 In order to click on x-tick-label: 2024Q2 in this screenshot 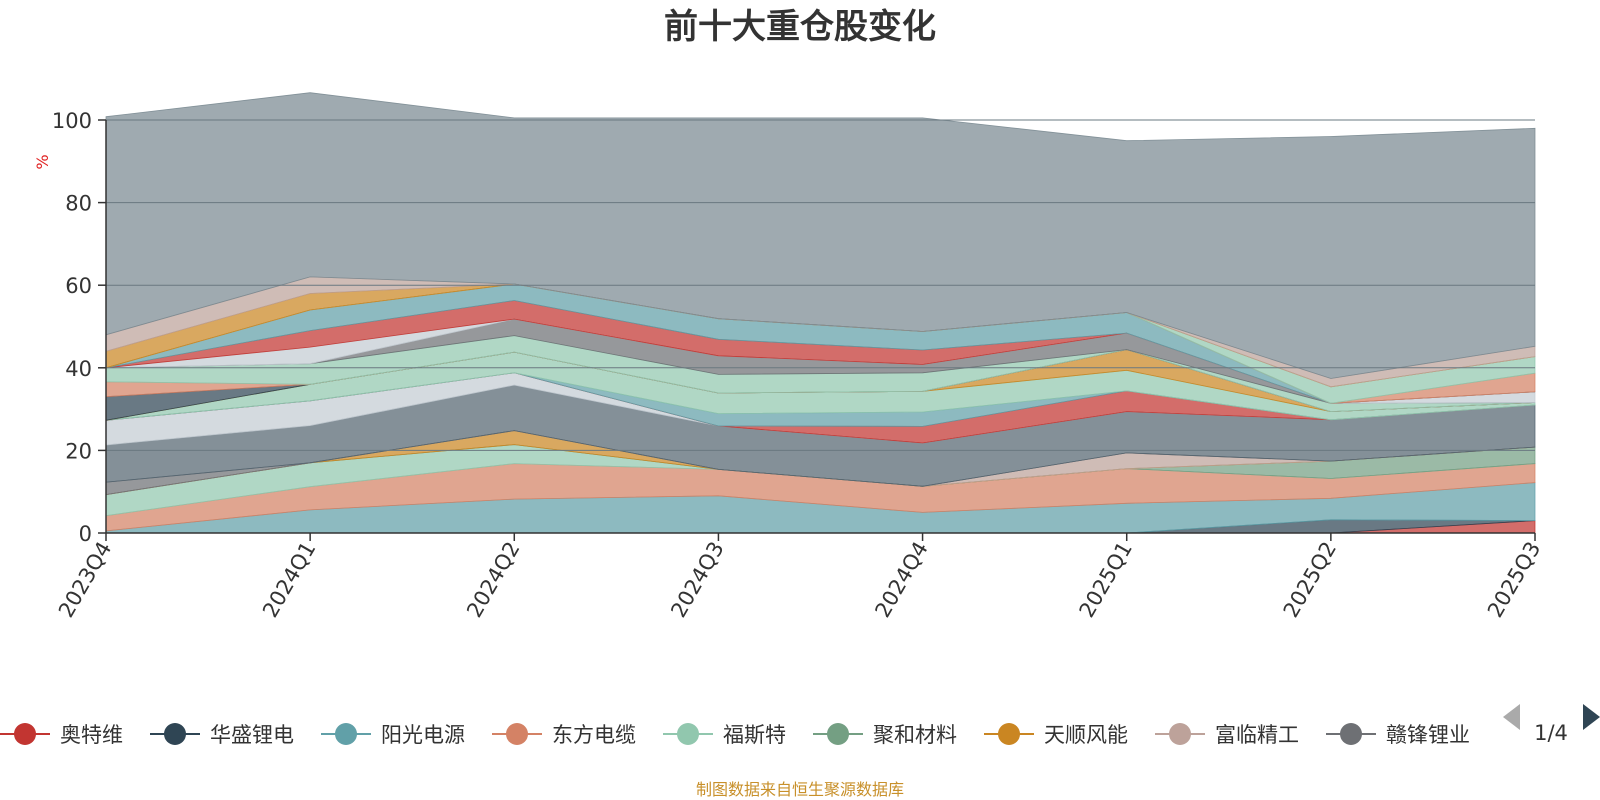, I will do `click(493, 580)`.